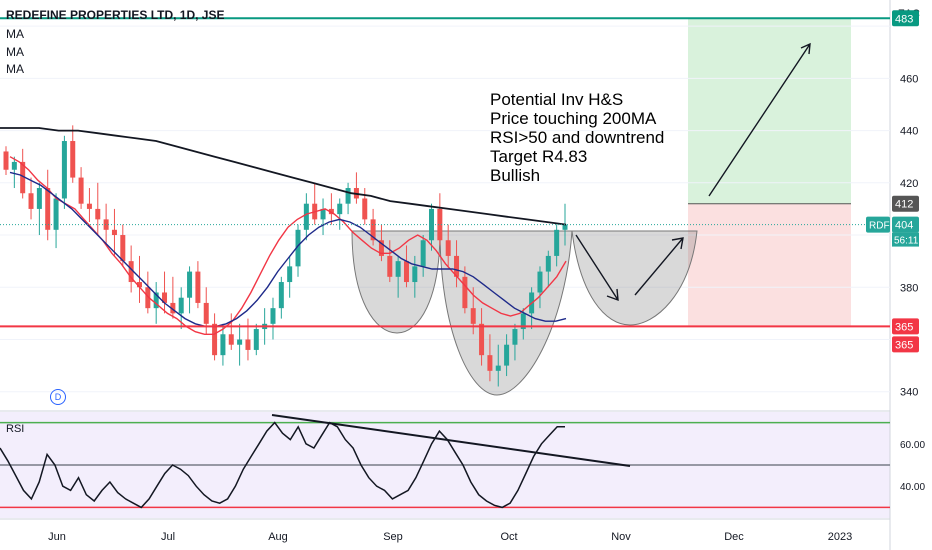 The height and width of the screenshot is (550, 932). Describe the element at coordinates (909, 184) in the screenshot. I see `price-tick-label: 420` at that location.